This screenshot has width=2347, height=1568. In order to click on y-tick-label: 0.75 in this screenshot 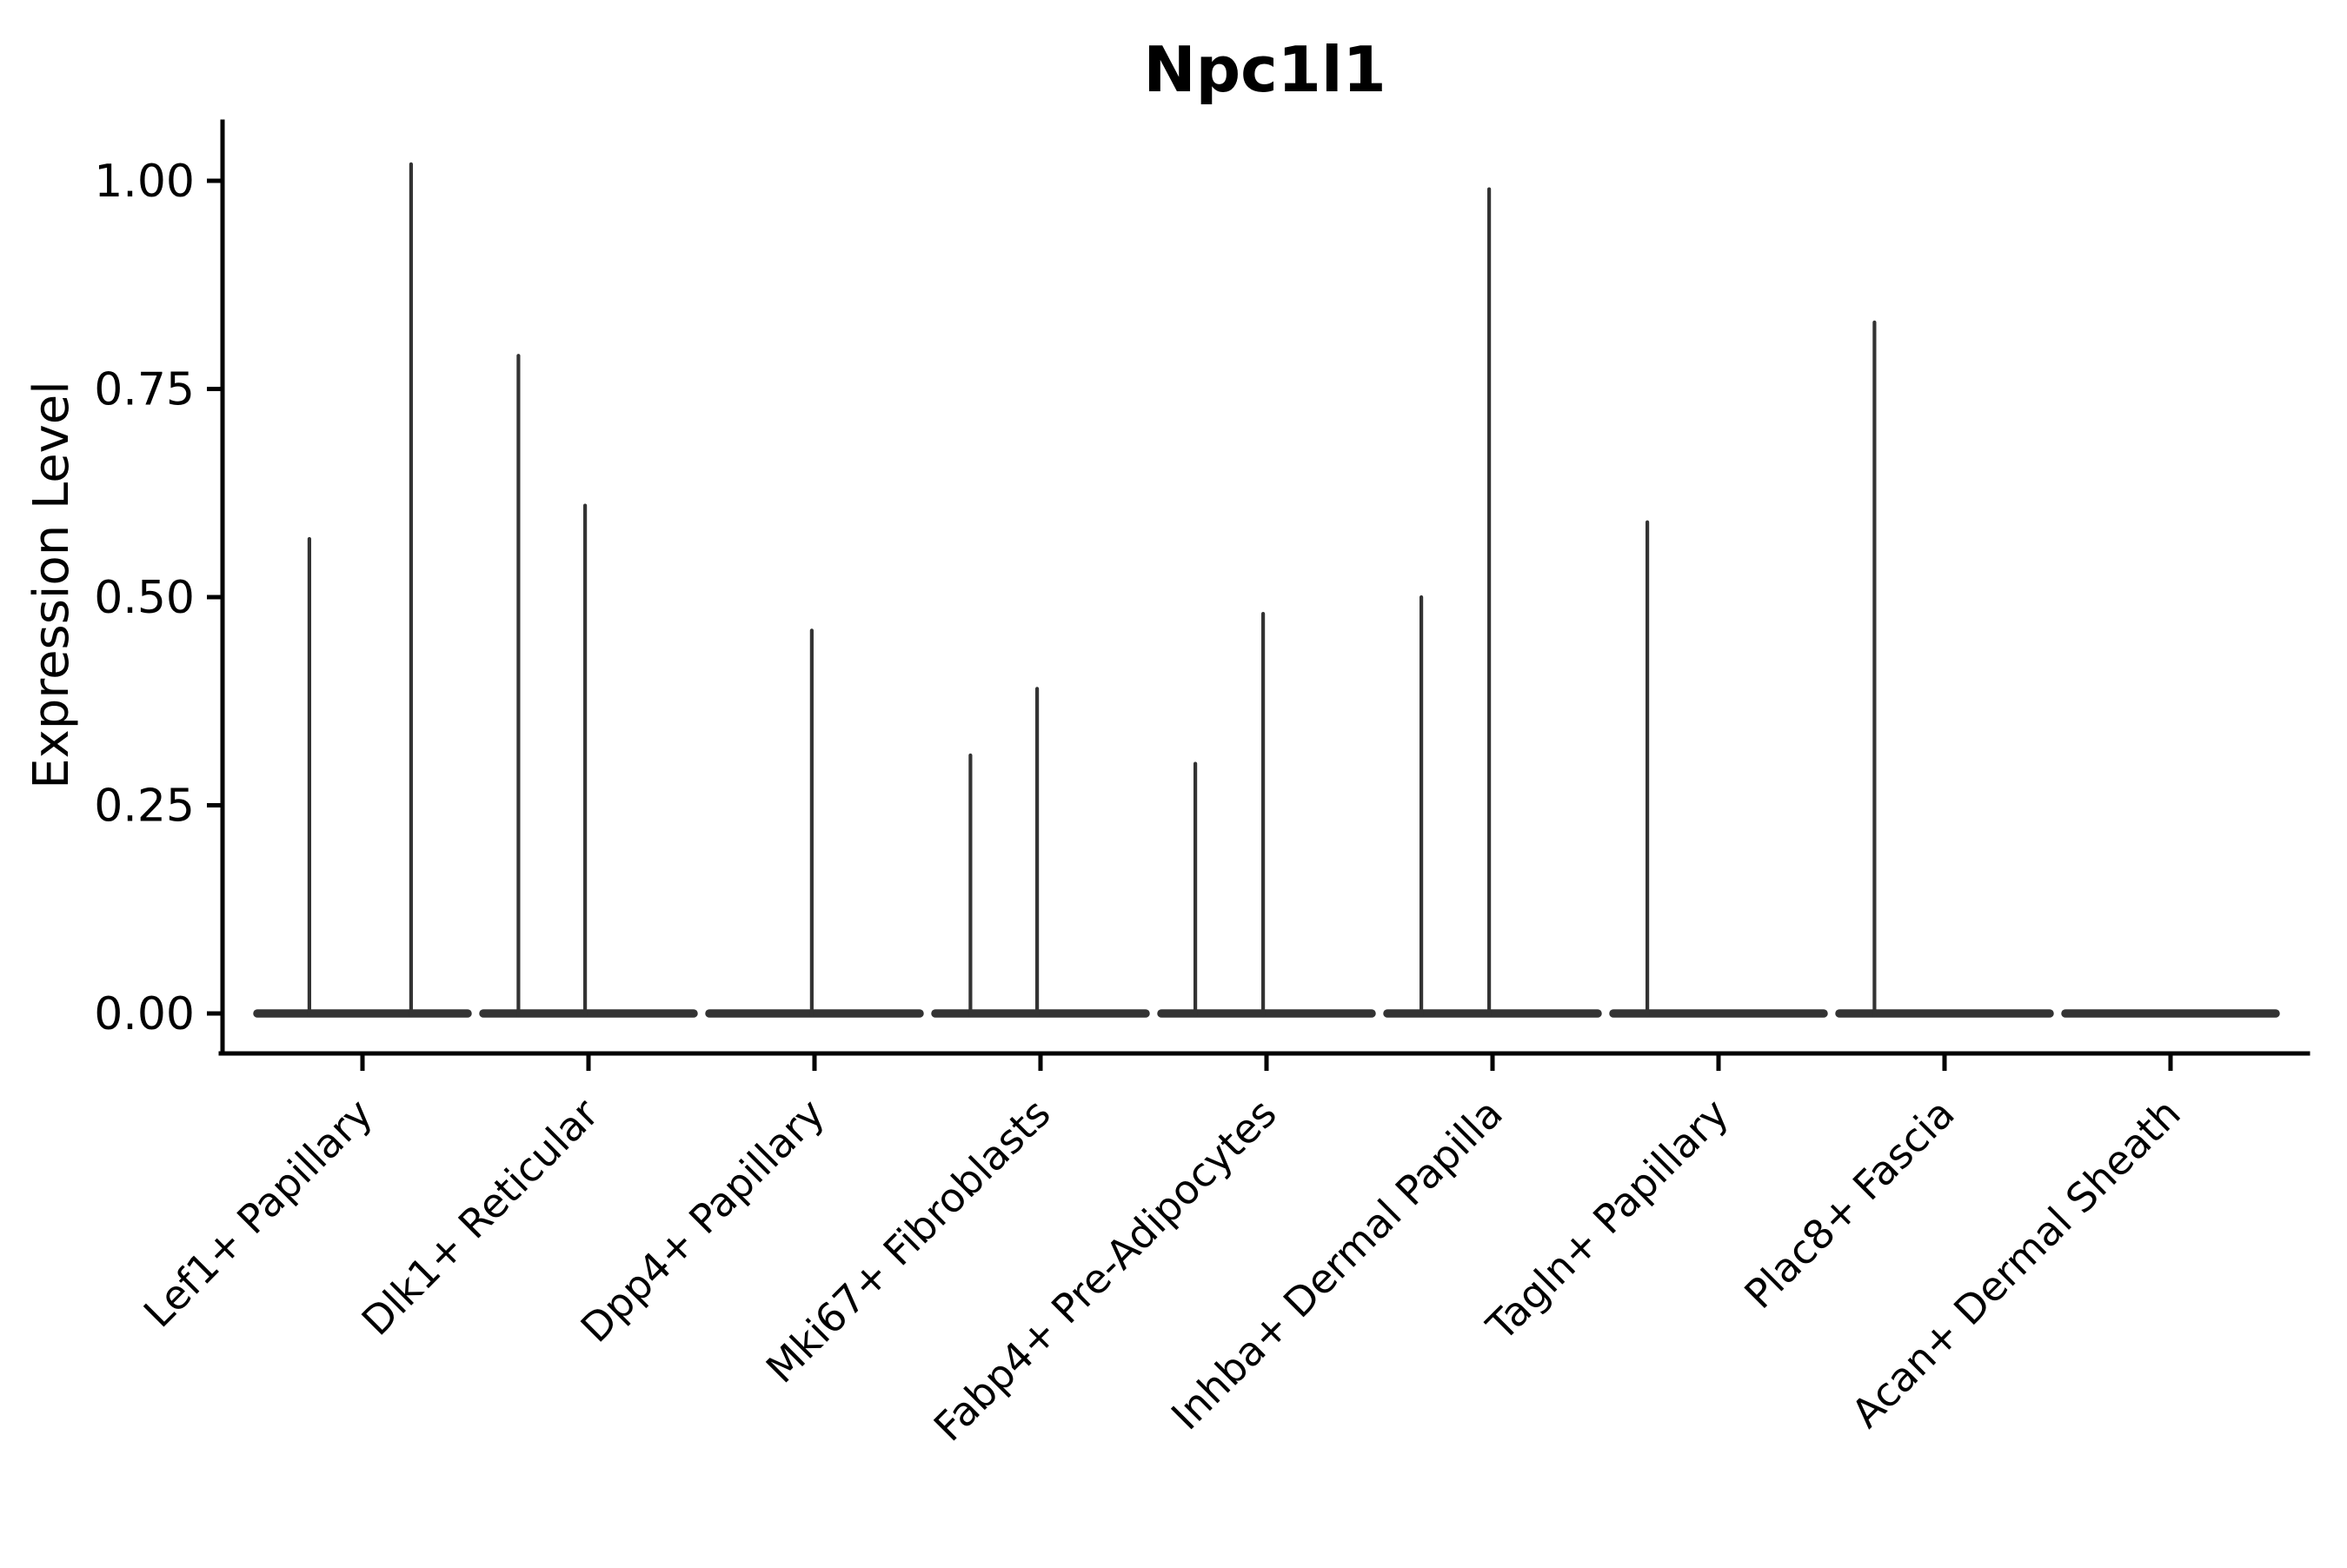, I will do `click(144, 390)`.